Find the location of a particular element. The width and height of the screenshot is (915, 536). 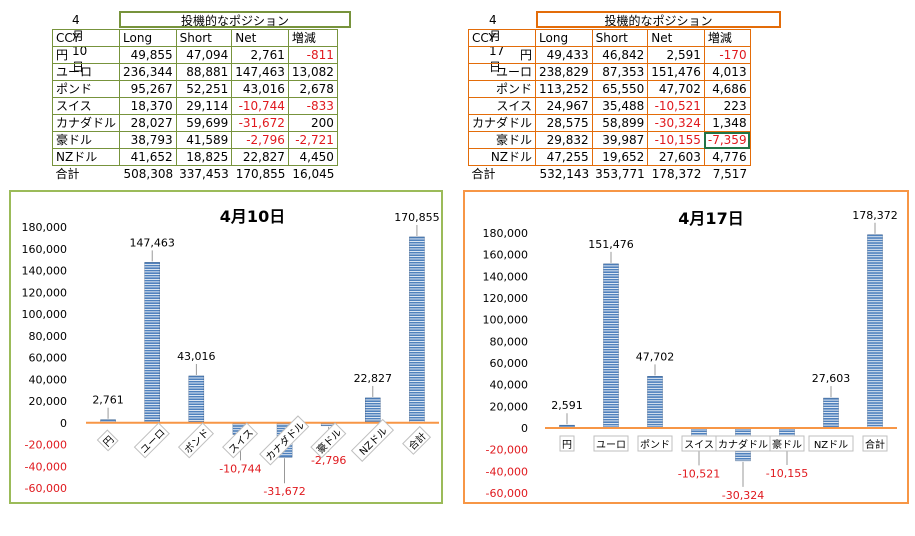

cell-net: 2,591 is located at coordinates (676, 55).